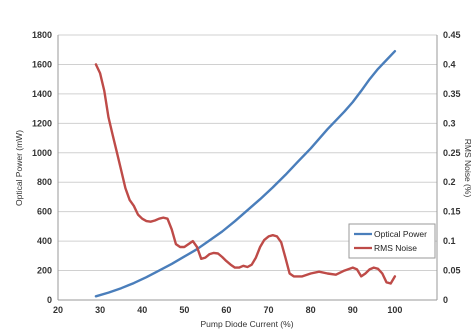 The image size is (472, 332). Describe the element at coordinates (452, 212) in the screenshot. I see `y2-tick-label: 0.15` at that location.